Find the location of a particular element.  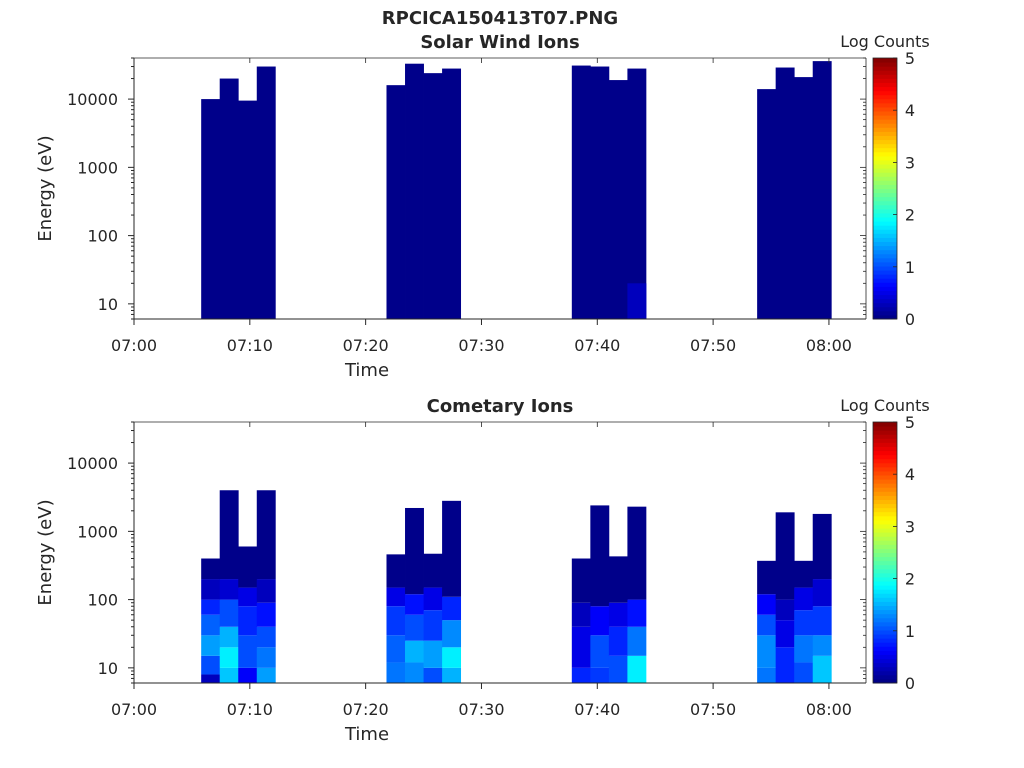

x-tick-label: 07:50 is located at coordinates (713, 345).